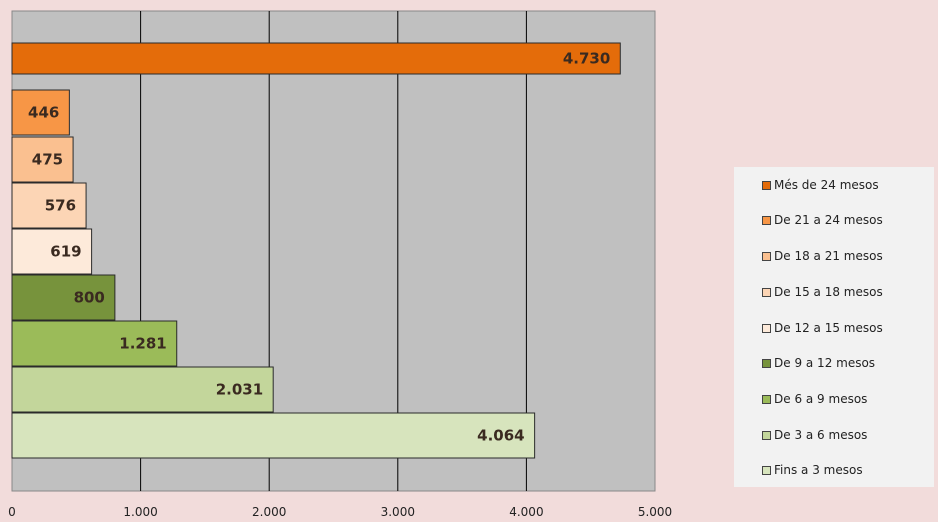 The width and height of the screenshot is (938, 522). I want to click on legend-item: Fins a 3 mesos, so click(812, 470).